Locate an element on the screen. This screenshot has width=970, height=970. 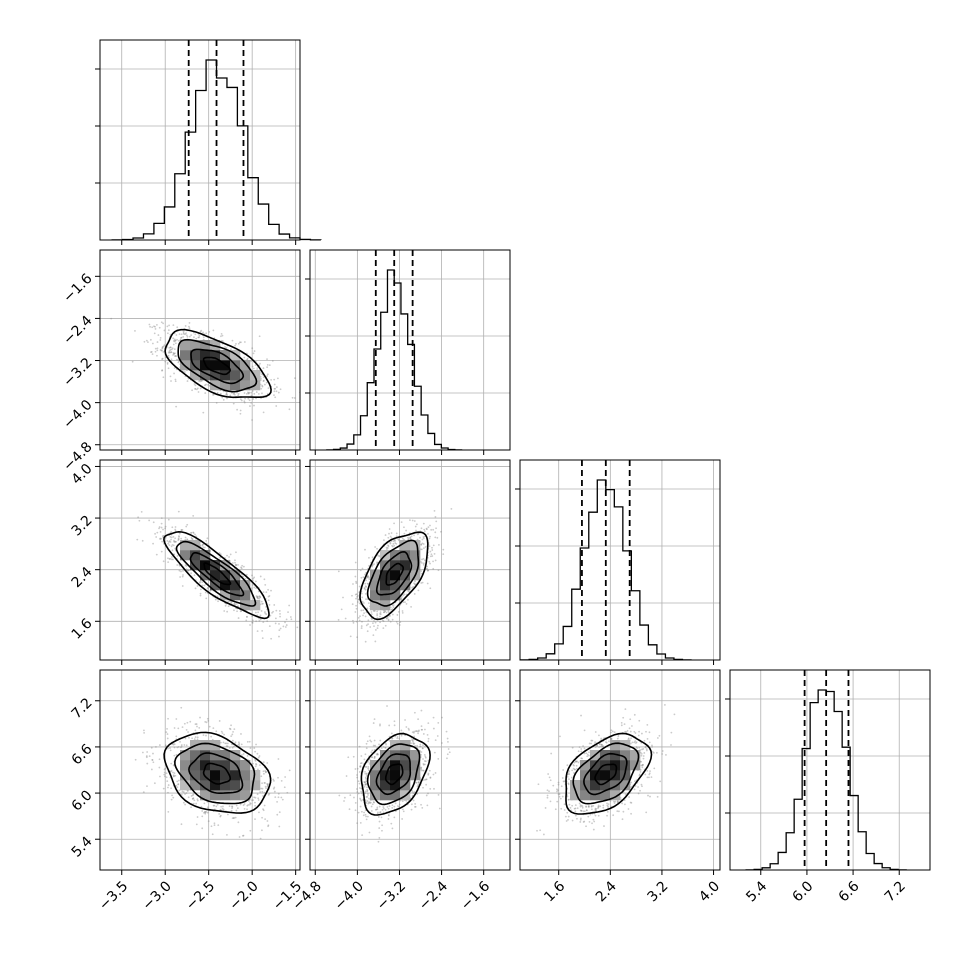
y-tick-label: −4.0 is located at coordinates (77, 414).